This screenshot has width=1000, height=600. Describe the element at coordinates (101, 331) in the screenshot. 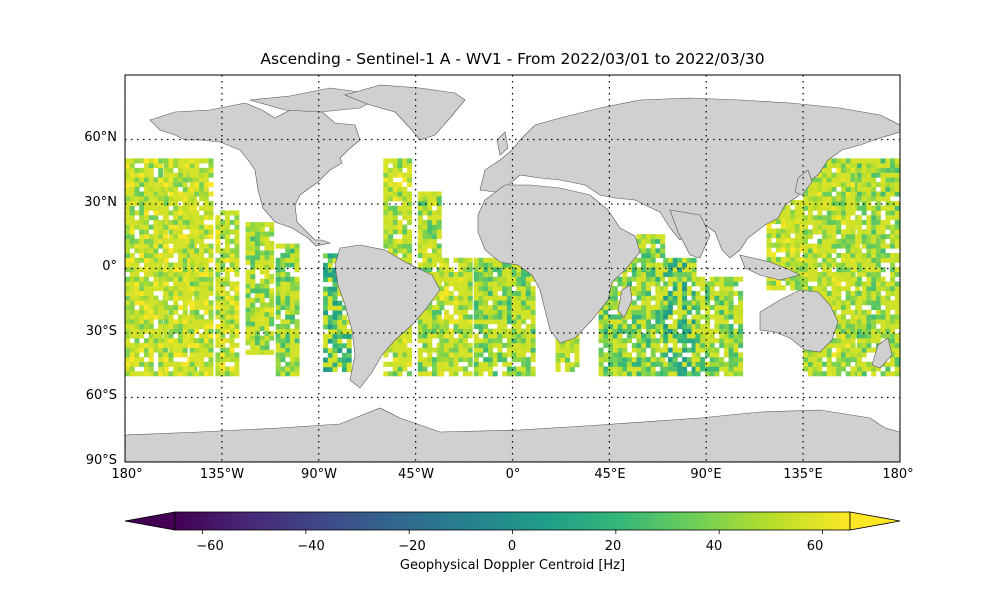

I see `lat-tick-30s: 30°S` at that location.